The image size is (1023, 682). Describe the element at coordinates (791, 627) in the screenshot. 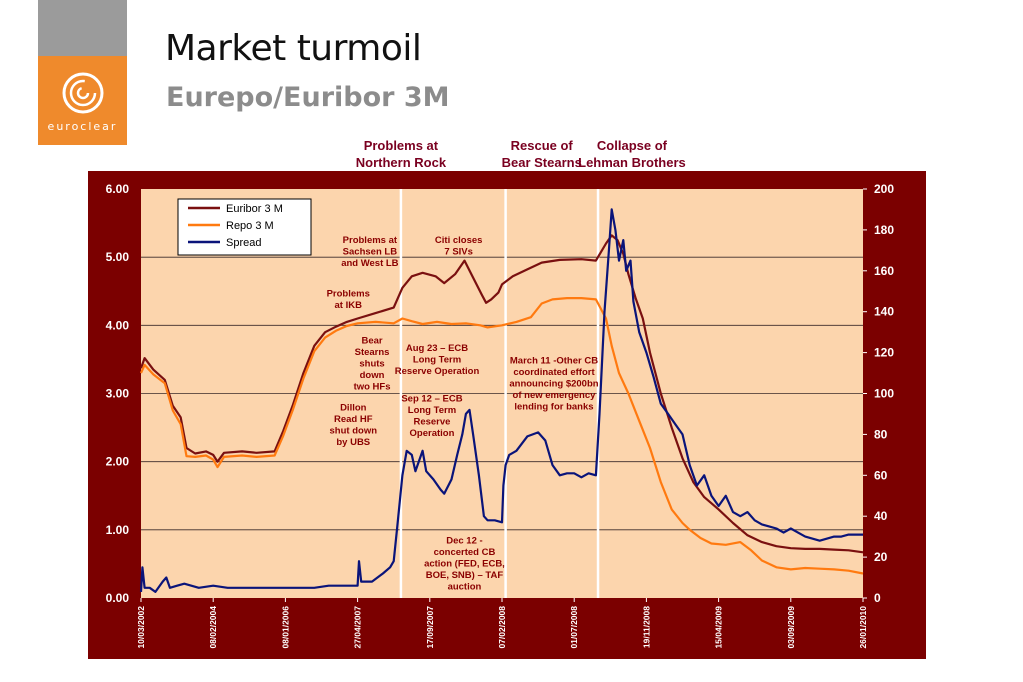

I see `x-tick-label: 03/09/2009` at that location.